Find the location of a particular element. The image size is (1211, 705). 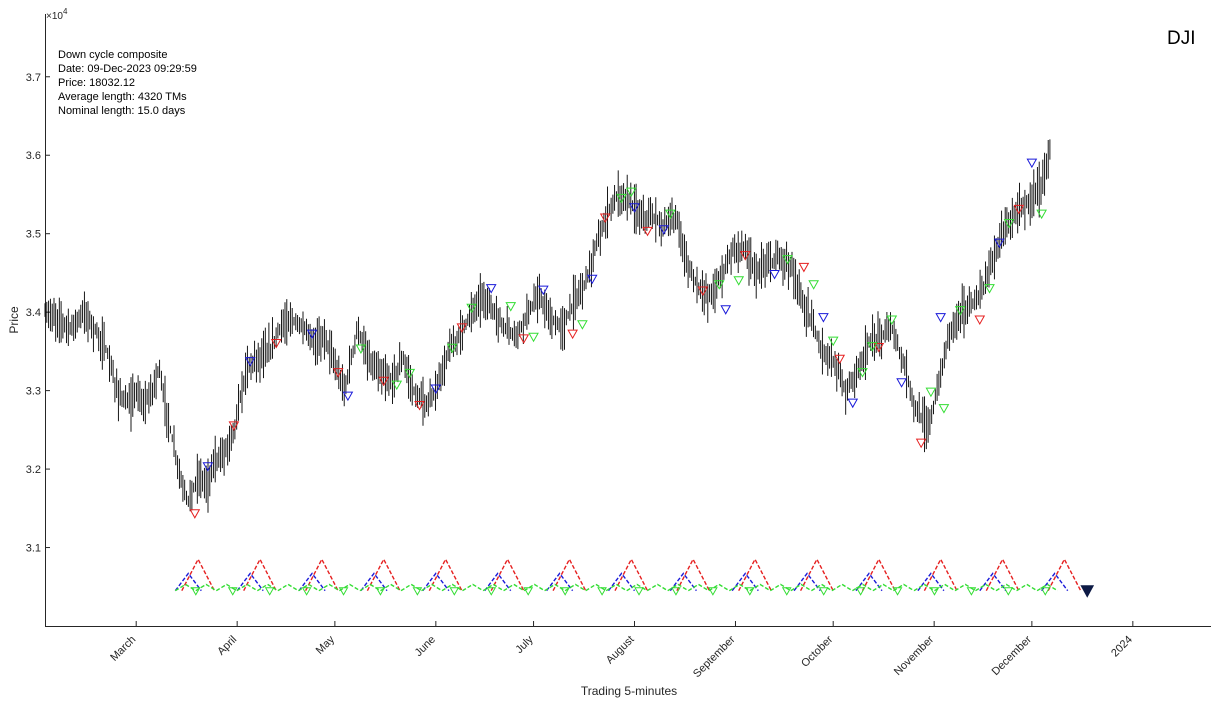

x-tick-label: April is located at coordinates (227, 646).